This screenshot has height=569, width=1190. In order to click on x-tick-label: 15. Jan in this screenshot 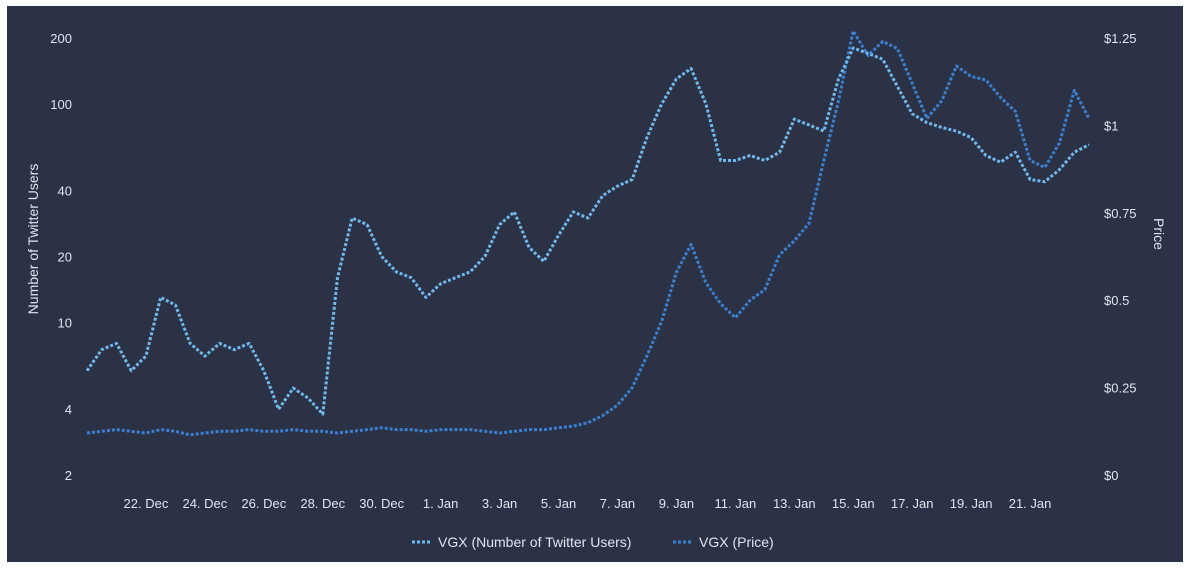, I will do `click(853, 503)`.